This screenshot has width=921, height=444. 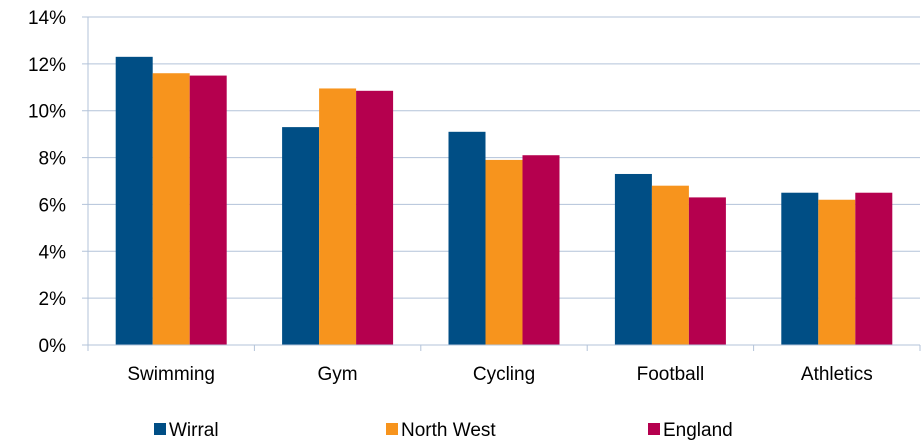 I want to click on bar-england-swimming, so click(x=208, y=210).